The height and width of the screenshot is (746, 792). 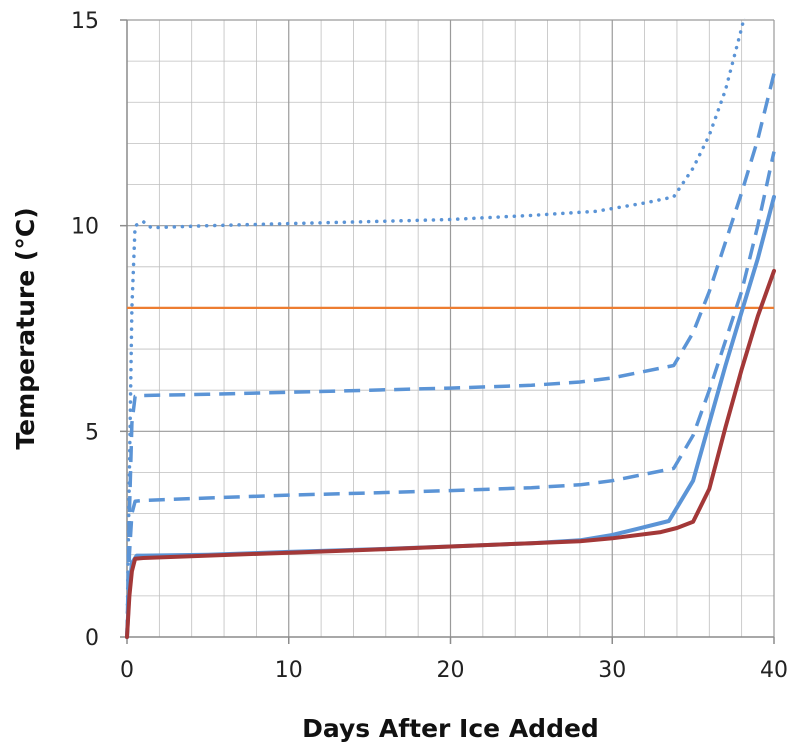 What do you see at coordinates (85, 227) in the screenshot?
I see `y-tick-label: 10` at bounding box center [85, 227].